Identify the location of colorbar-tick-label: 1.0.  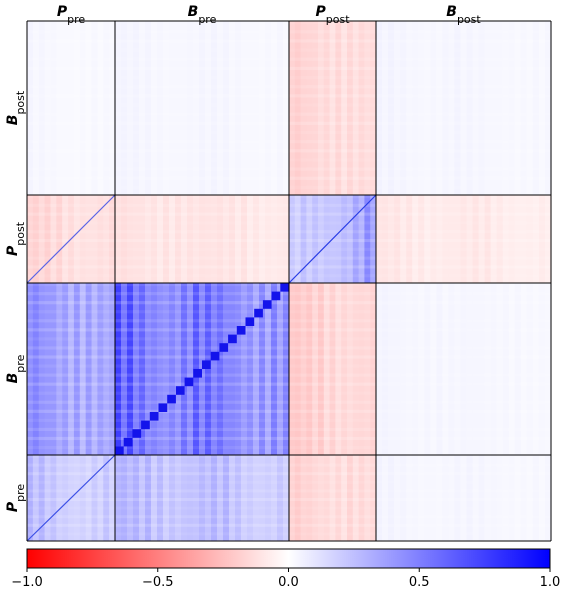
(550, 582).